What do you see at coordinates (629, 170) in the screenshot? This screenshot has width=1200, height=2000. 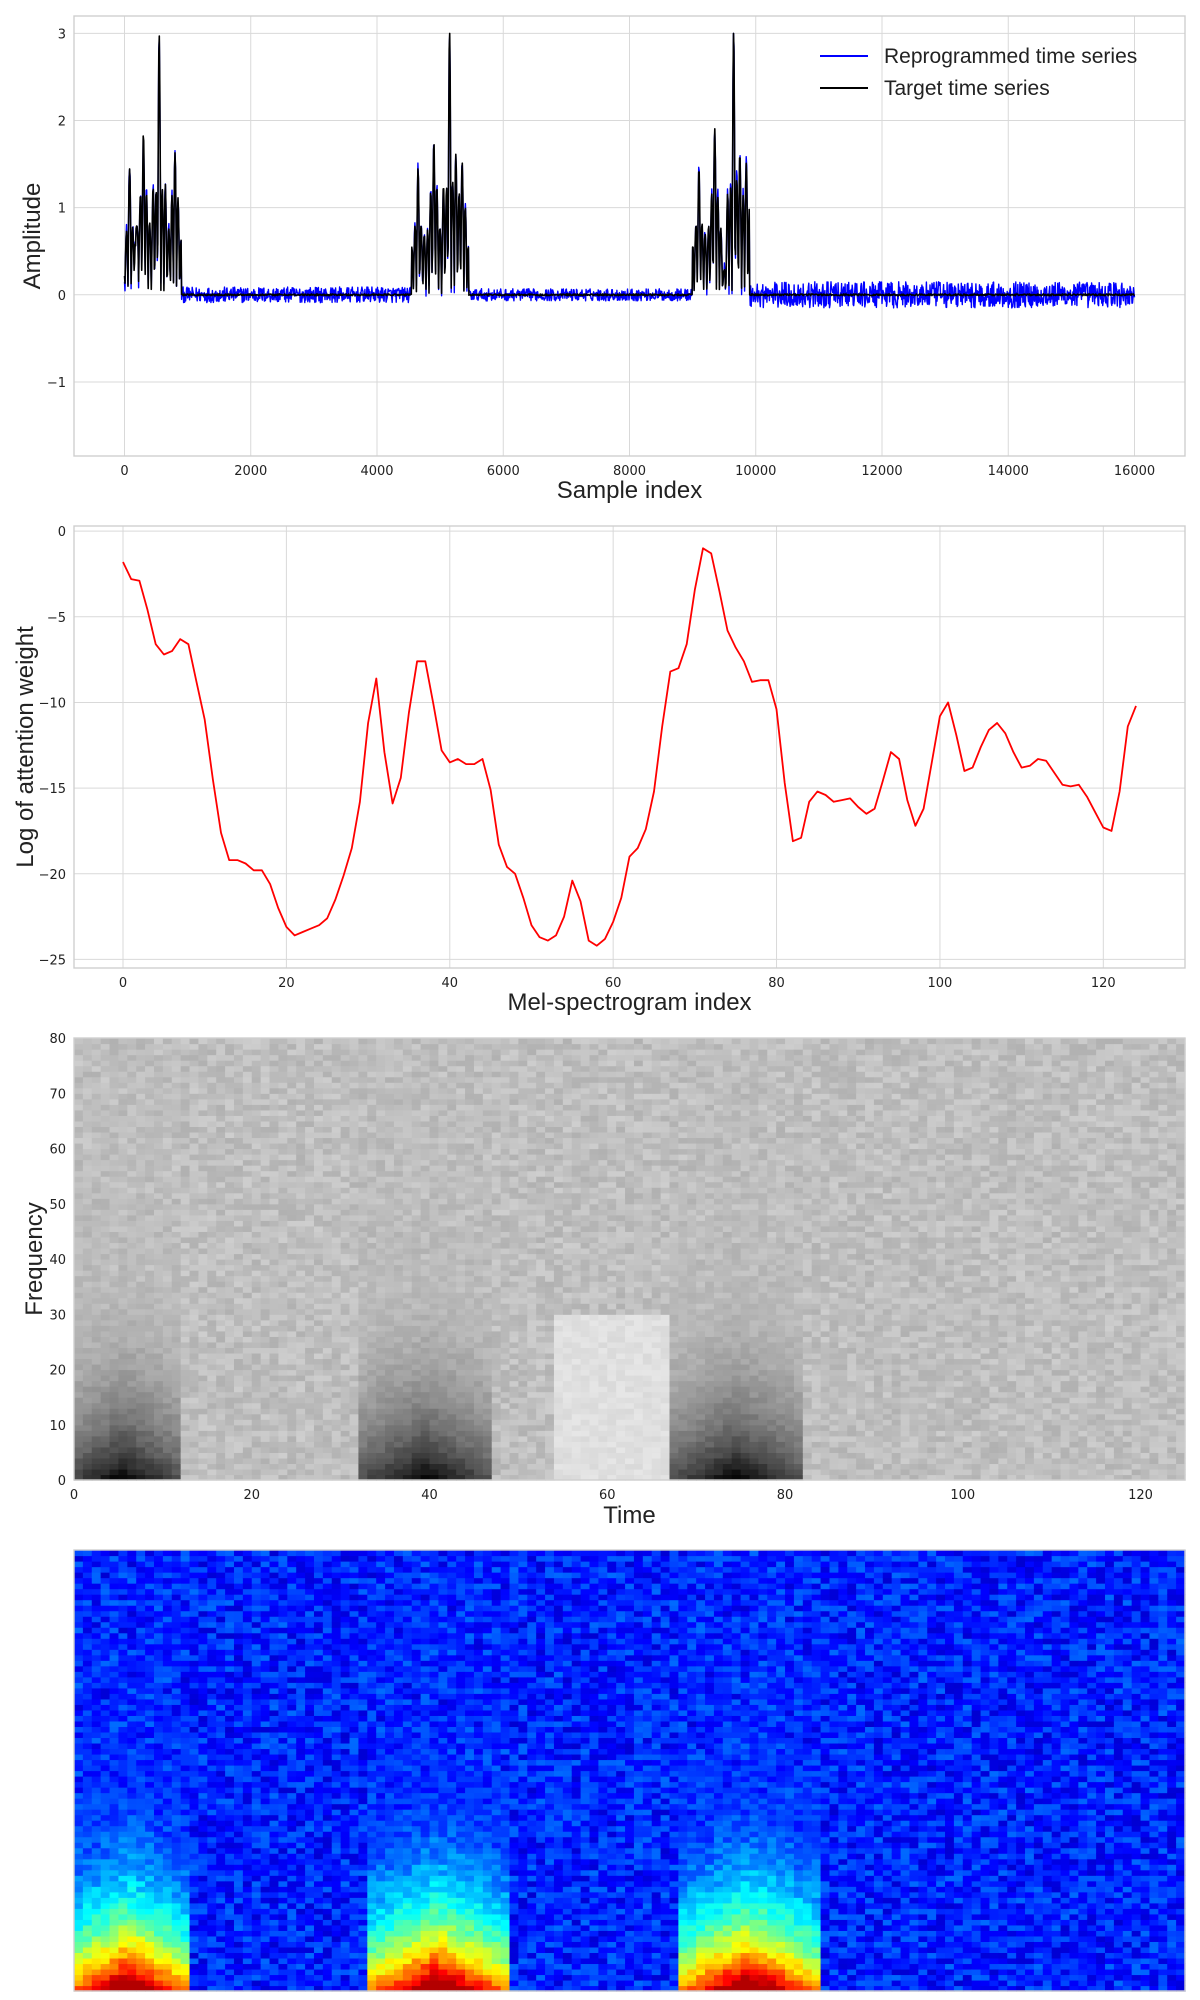 I see `waveform-plot-area` at bounding box center [629, 170].